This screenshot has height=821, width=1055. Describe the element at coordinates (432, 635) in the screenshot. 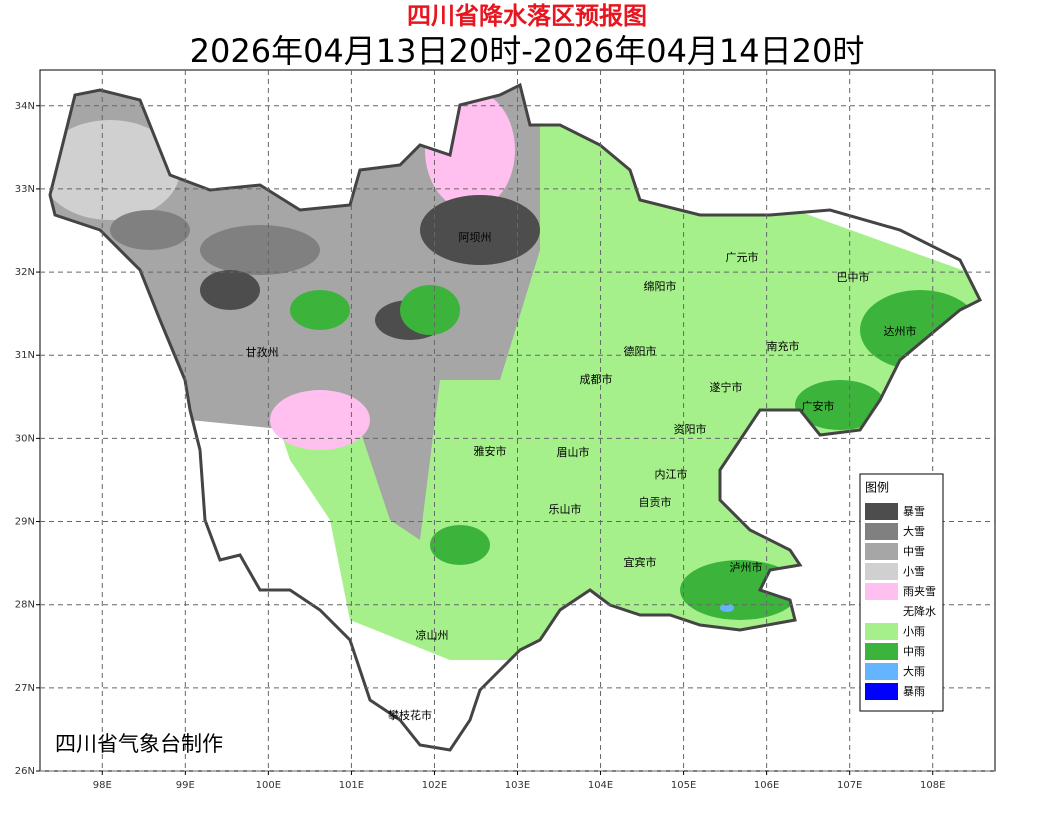

I see `city-label: 凉山州` at that location.